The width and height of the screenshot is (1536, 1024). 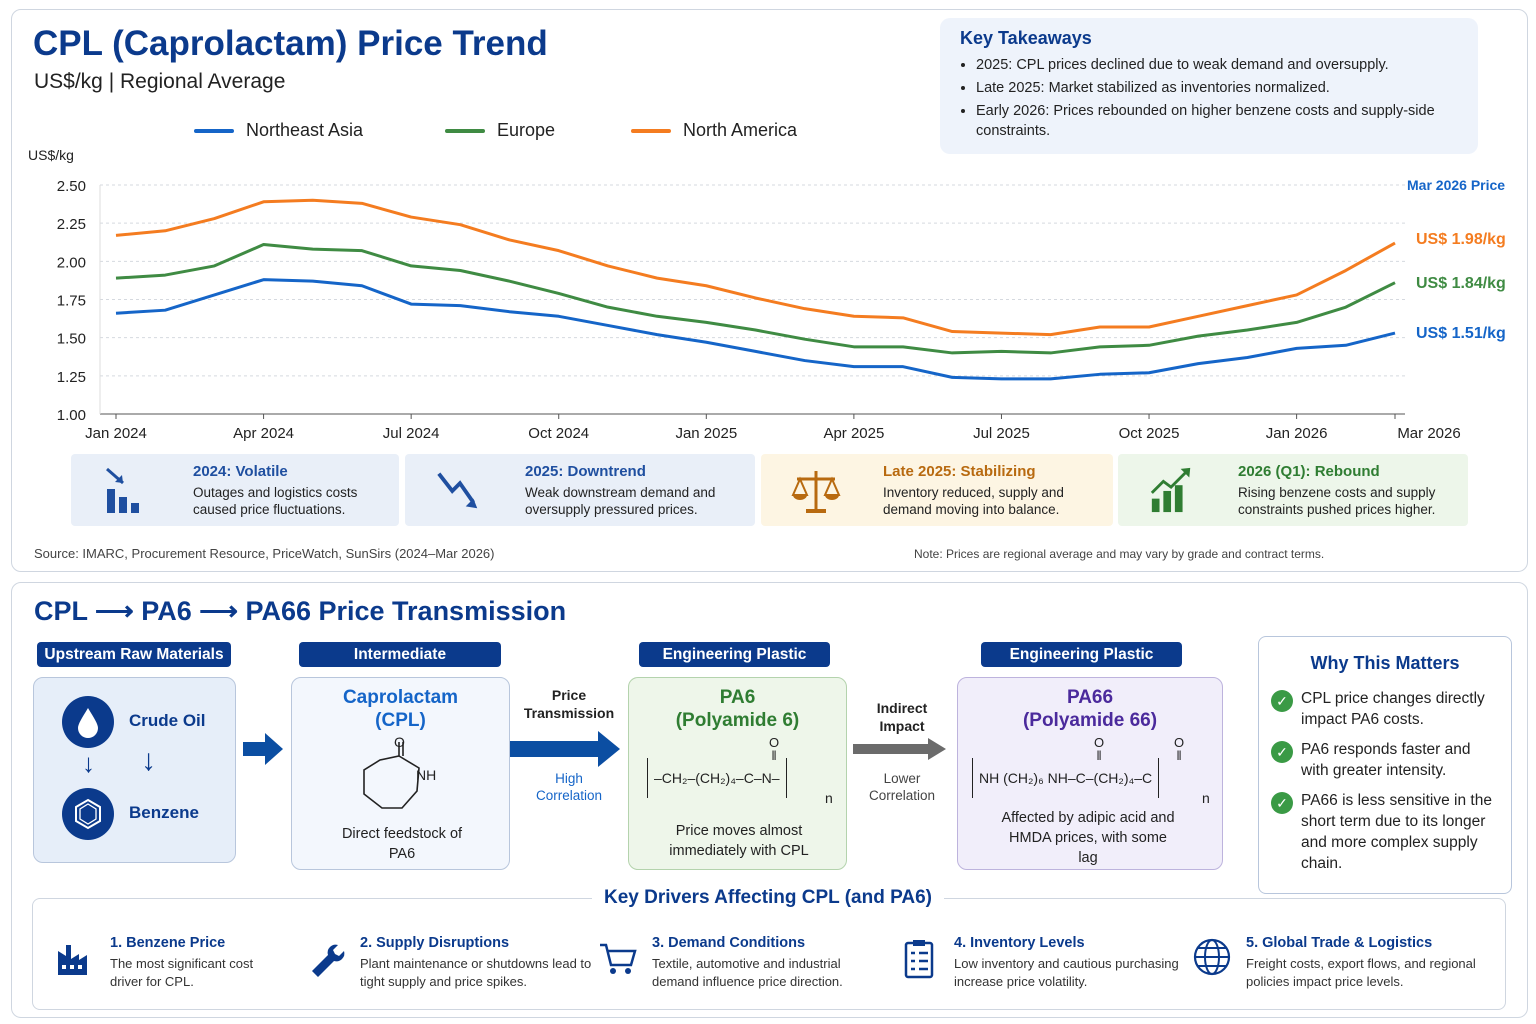 What do you see at coordinates (88, 722) in the screenshot?
I see `oil-drop-icon` at bounding box center [88, 722].